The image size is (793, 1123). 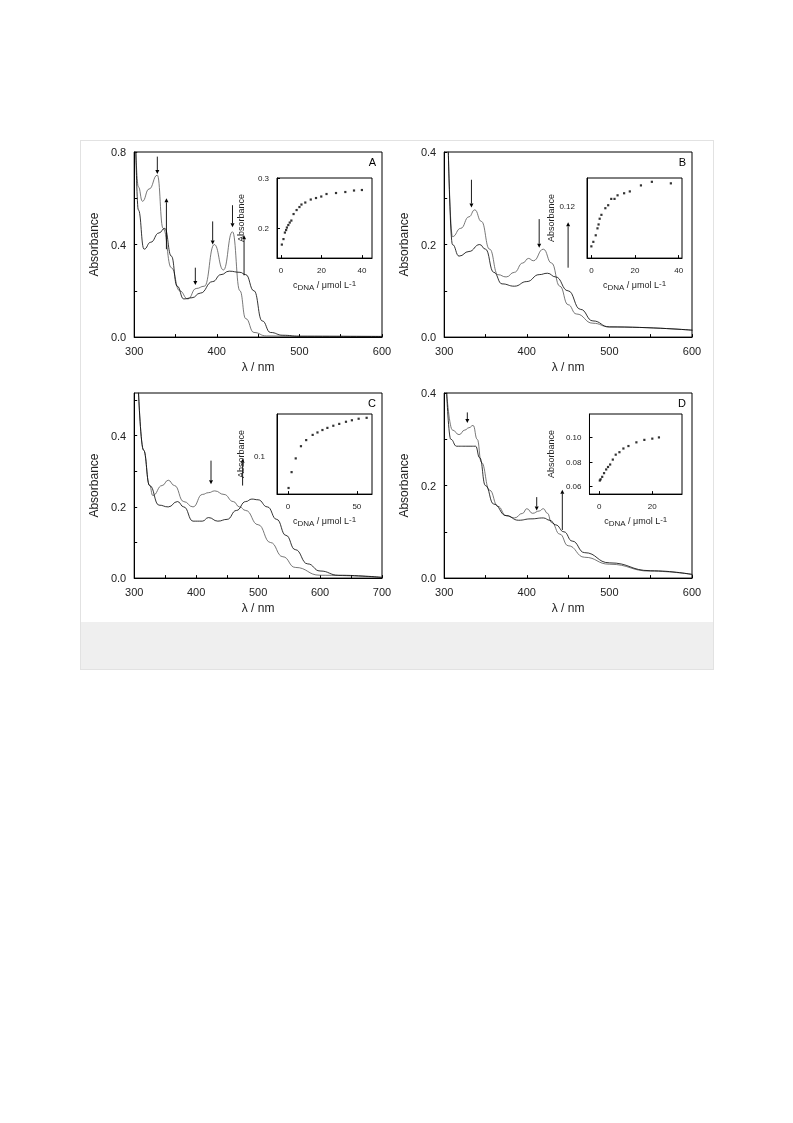 I want to click on annotation: 0.12, so click(x=567, y=207).